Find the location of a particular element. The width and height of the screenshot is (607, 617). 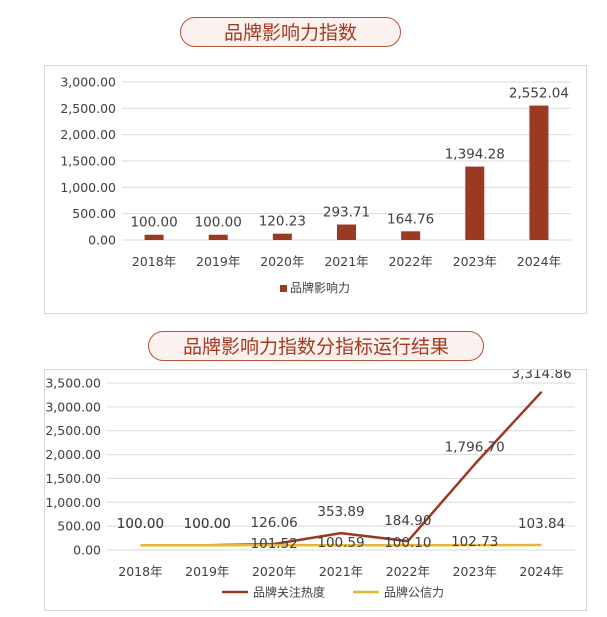

legend-label: 品牌影响力 is located at coordinates (320, 287).